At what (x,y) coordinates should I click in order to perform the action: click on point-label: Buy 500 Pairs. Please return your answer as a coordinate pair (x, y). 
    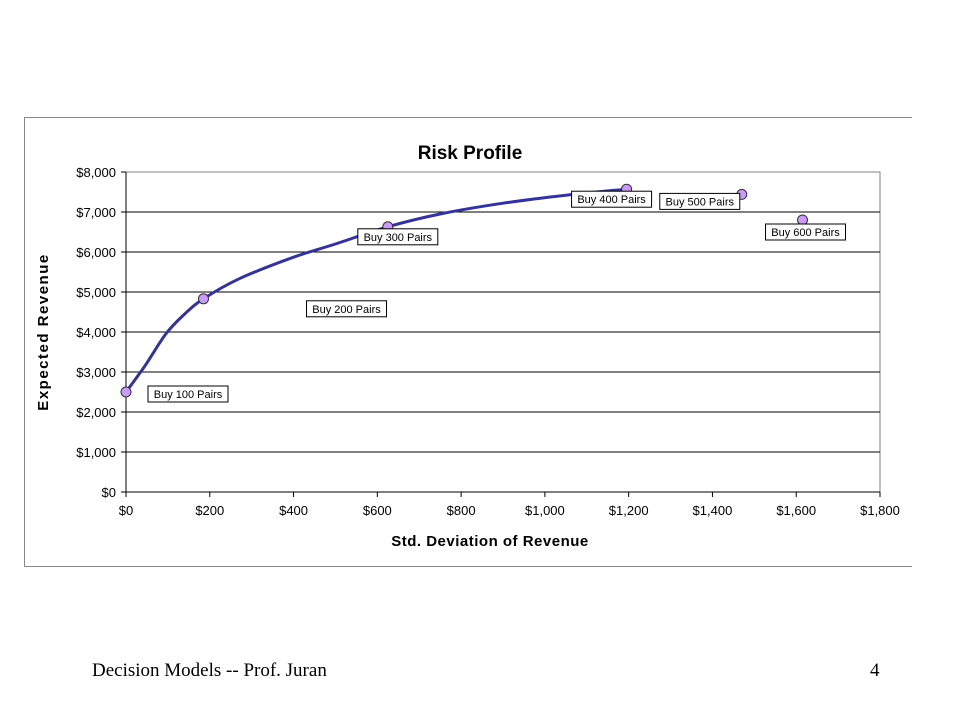
    Looking at the image, I should click on (700, 201).